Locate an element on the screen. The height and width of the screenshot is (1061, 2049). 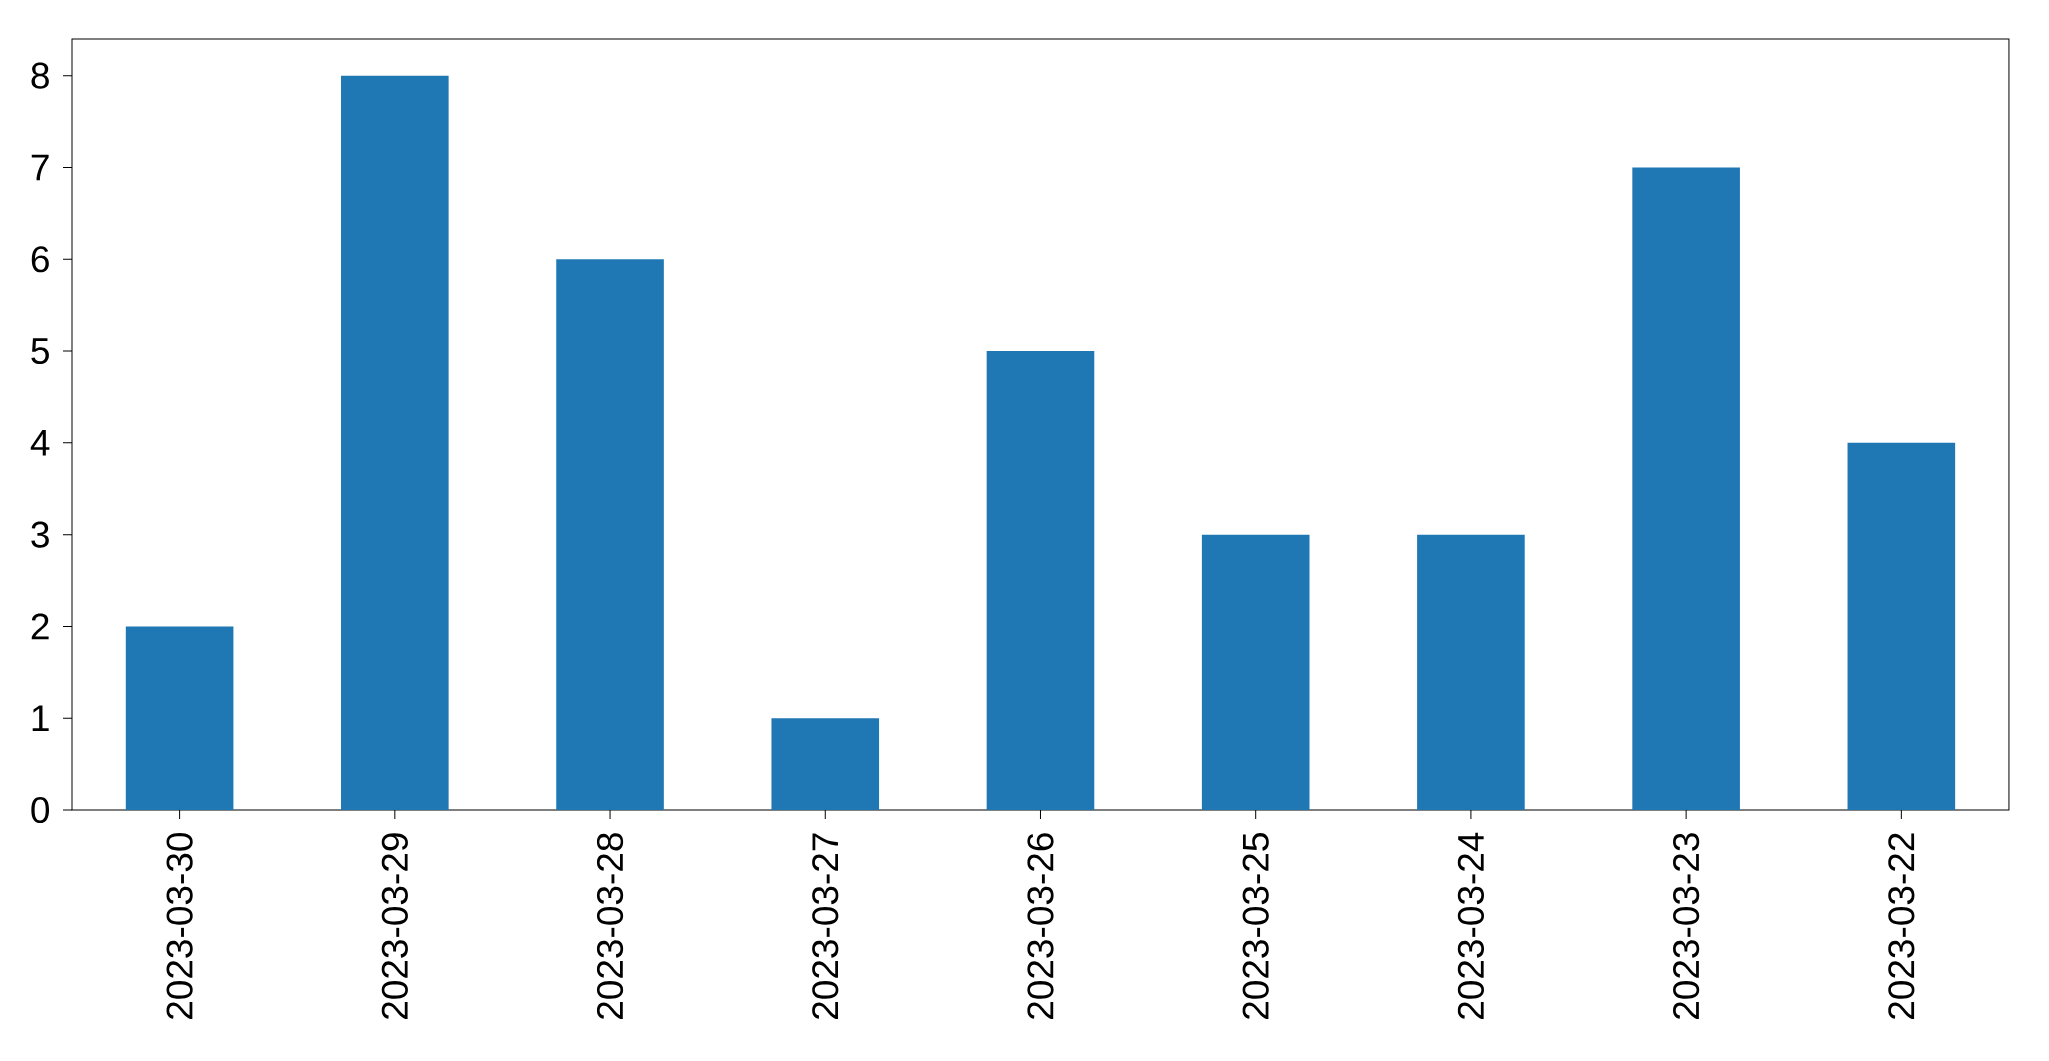
x-tick-label: 2023-03-22 is located at coordinates (1901, 926).